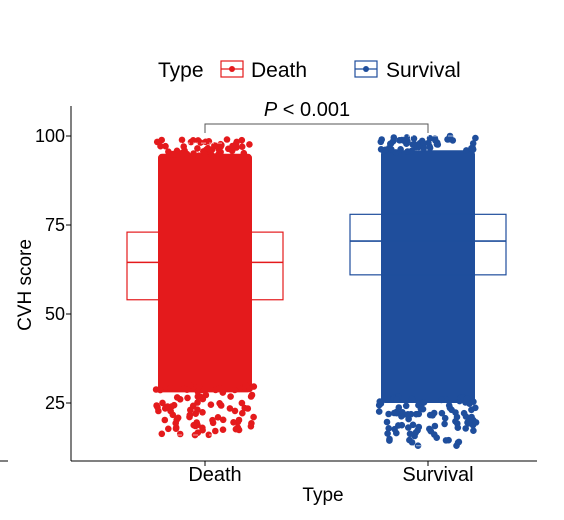 The height and width of the screenshot is (520, 564). What do you see at coordinates (50, 136) in the screenshot?
I see `y-tick-label: 100` at bounding box center [50, 136].